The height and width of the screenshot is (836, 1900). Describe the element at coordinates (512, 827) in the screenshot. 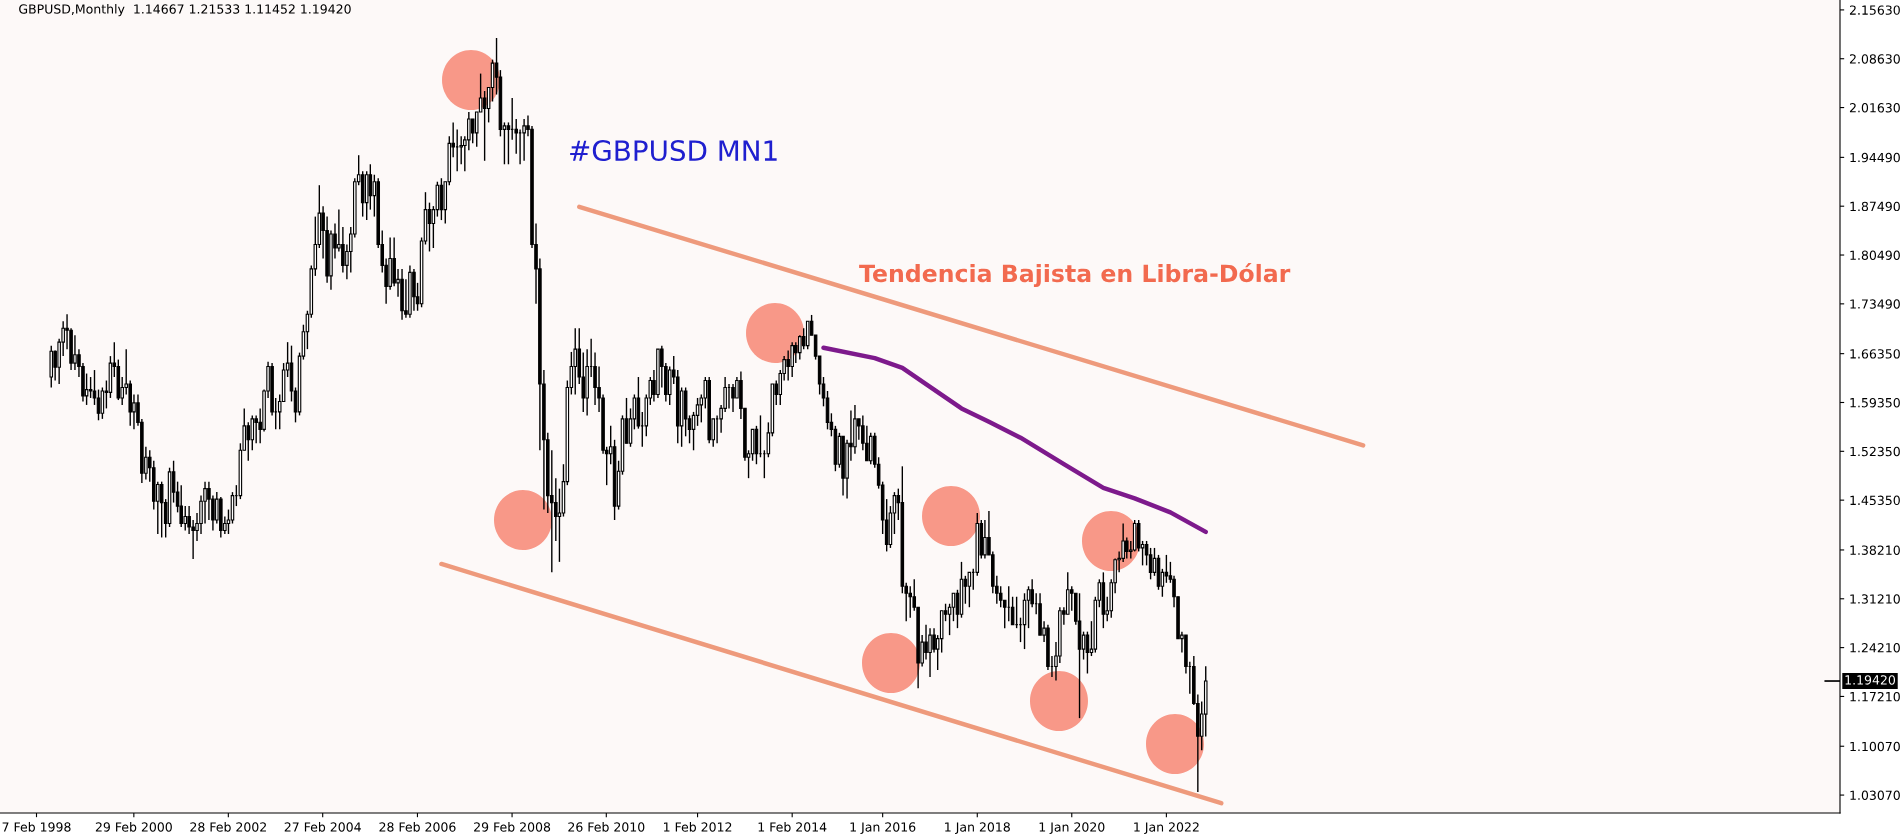

I see `x-tick-label: 29 Feb 2008` at that location.